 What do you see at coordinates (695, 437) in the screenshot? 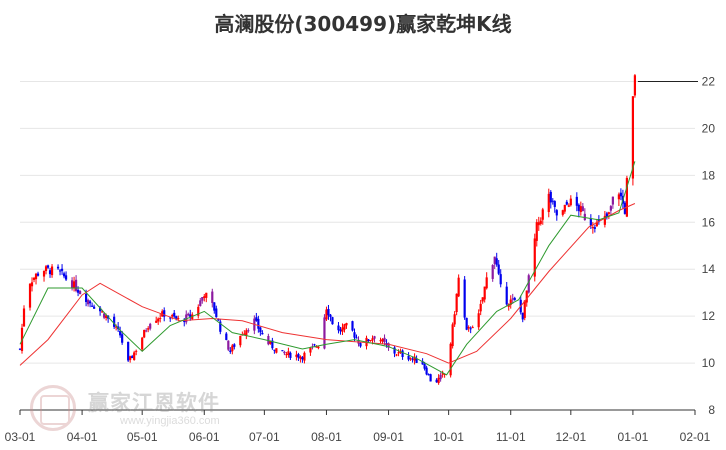
I see `x-tick-label: 02-01` at bounding box center [695, 437].